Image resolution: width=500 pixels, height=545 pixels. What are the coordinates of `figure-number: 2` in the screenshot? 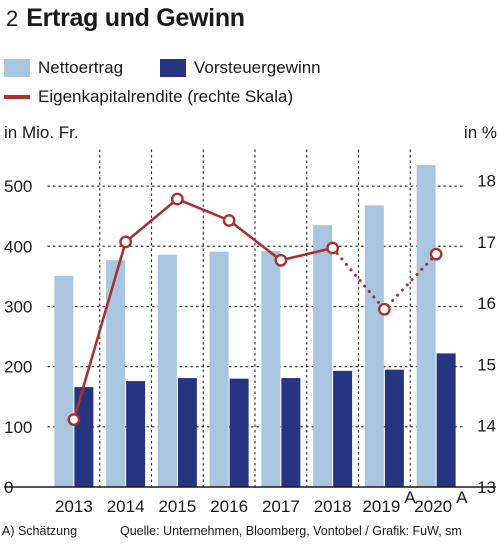 It's located at (12, 18).